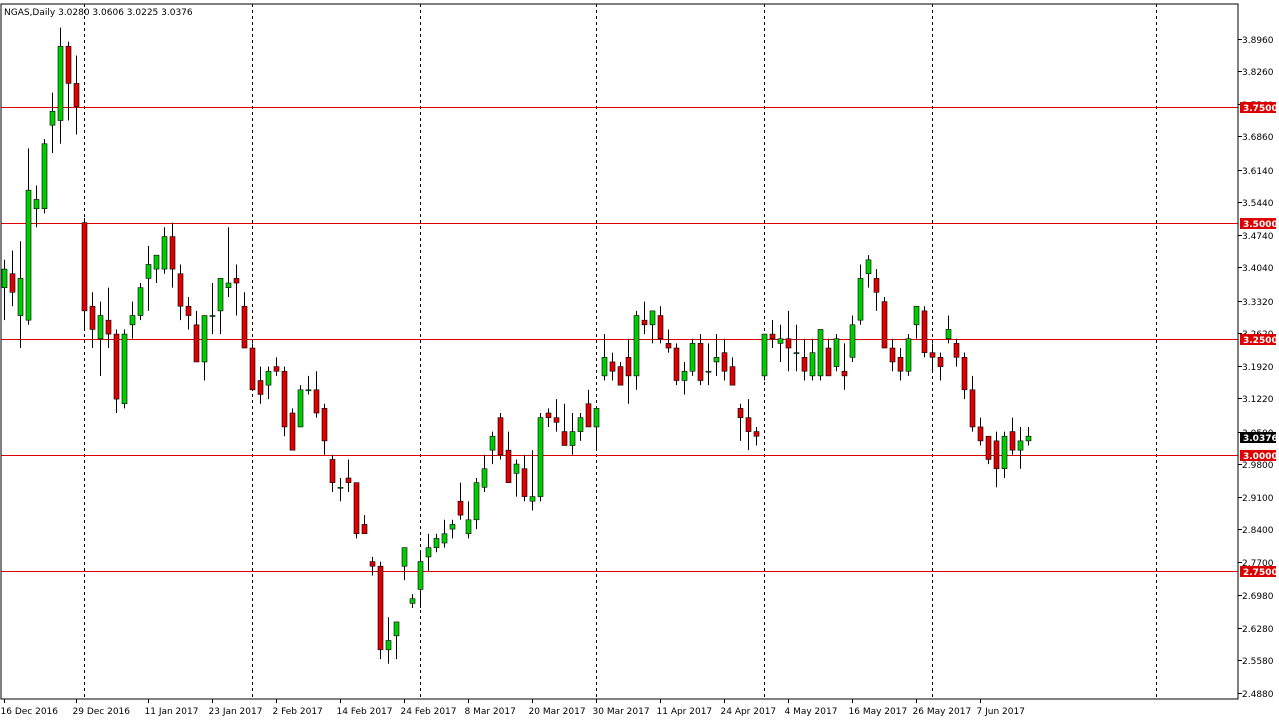 The height and width of the screenshot is (720, 1279). Describe the element at coordinates (1258, 303) in the screenshot. I see `price-tick-label: 3.3320` at that location.